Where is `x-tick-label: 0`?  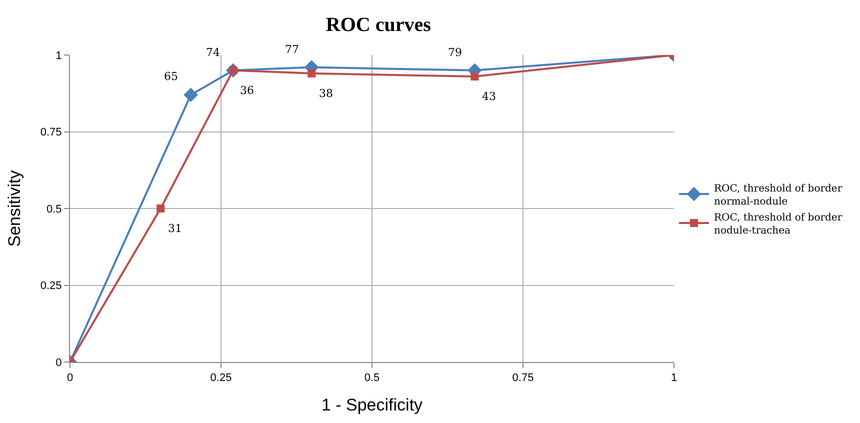
x-tick-label: 0 is located at coordinates (70, 378).